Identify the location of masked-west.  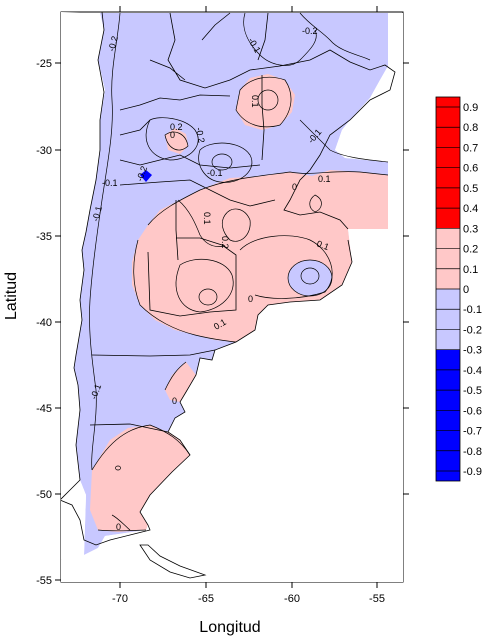
(83, 286).